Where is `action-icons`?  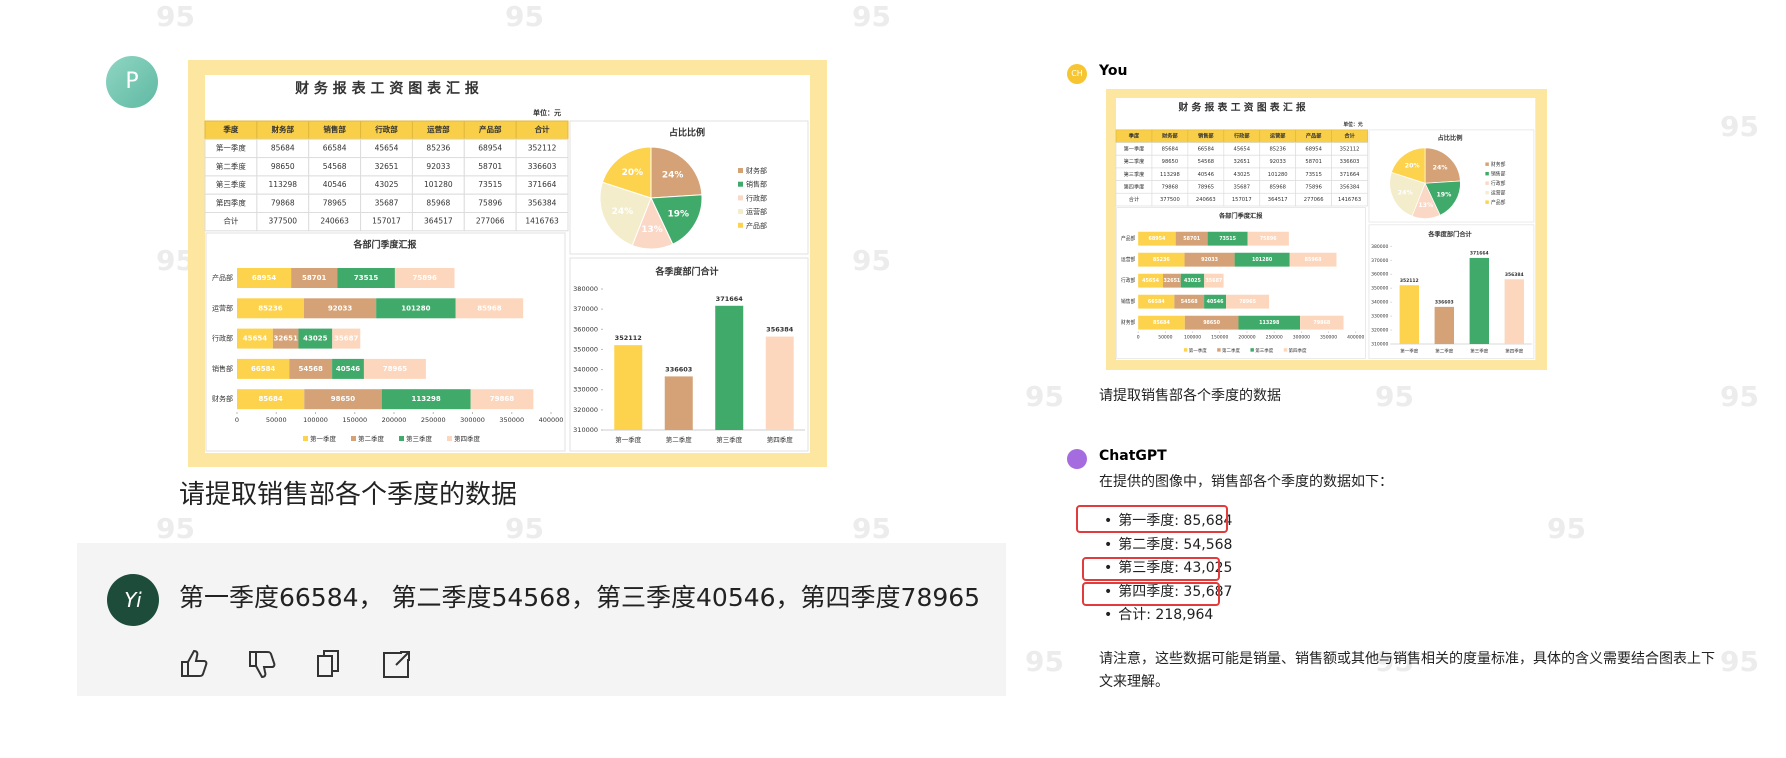 action-icons is located at coordinates (295, 664).